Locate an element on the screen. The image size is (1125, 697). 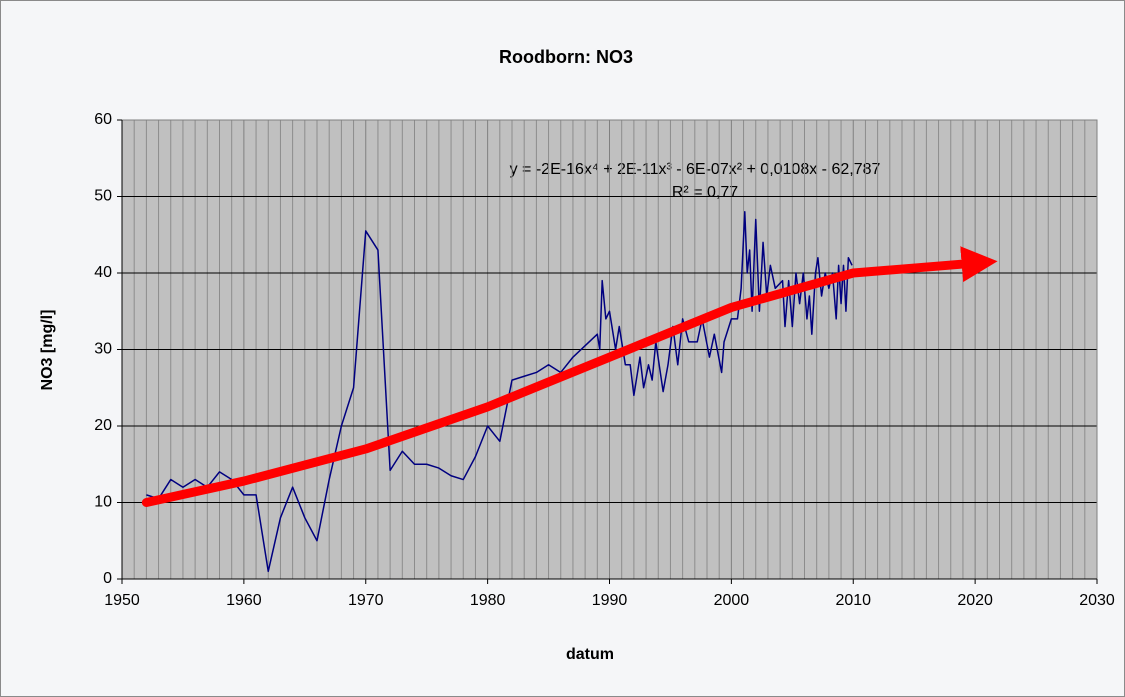
y-axis-label: NO3 [mg/l] is located at coordinates (47, 350).